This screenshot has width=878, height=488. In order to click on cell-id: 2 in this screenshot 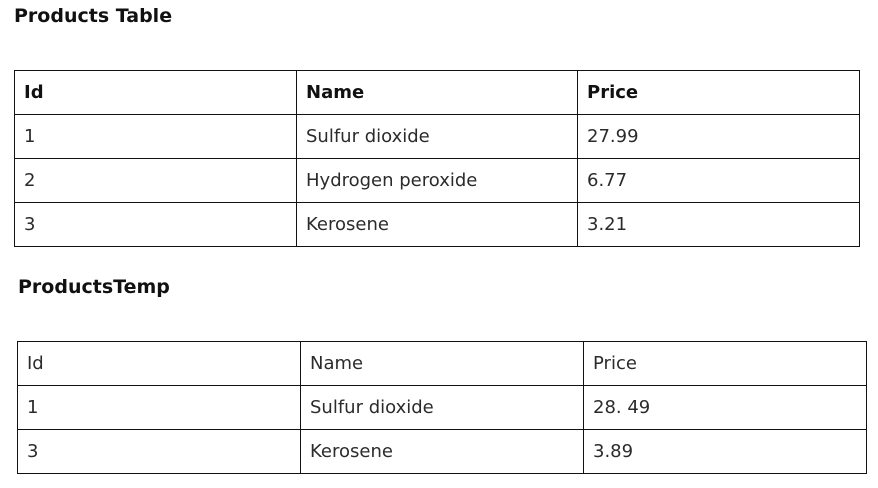, I will do `click(155, 180)`.